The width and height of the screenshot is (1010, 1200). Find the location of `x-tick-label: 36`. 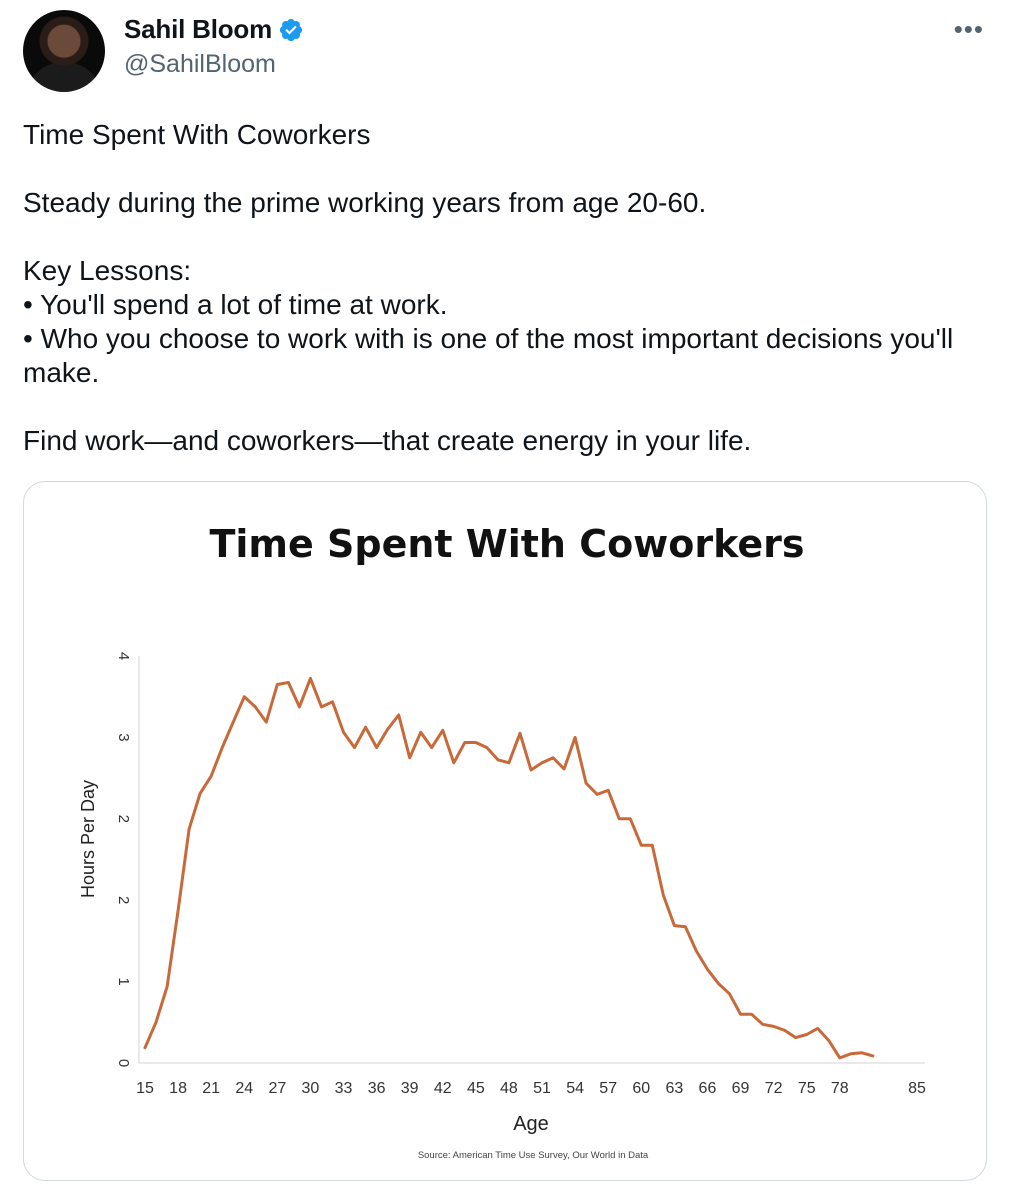

x-tick-label: 36 is located at coordinates (377, 1088).